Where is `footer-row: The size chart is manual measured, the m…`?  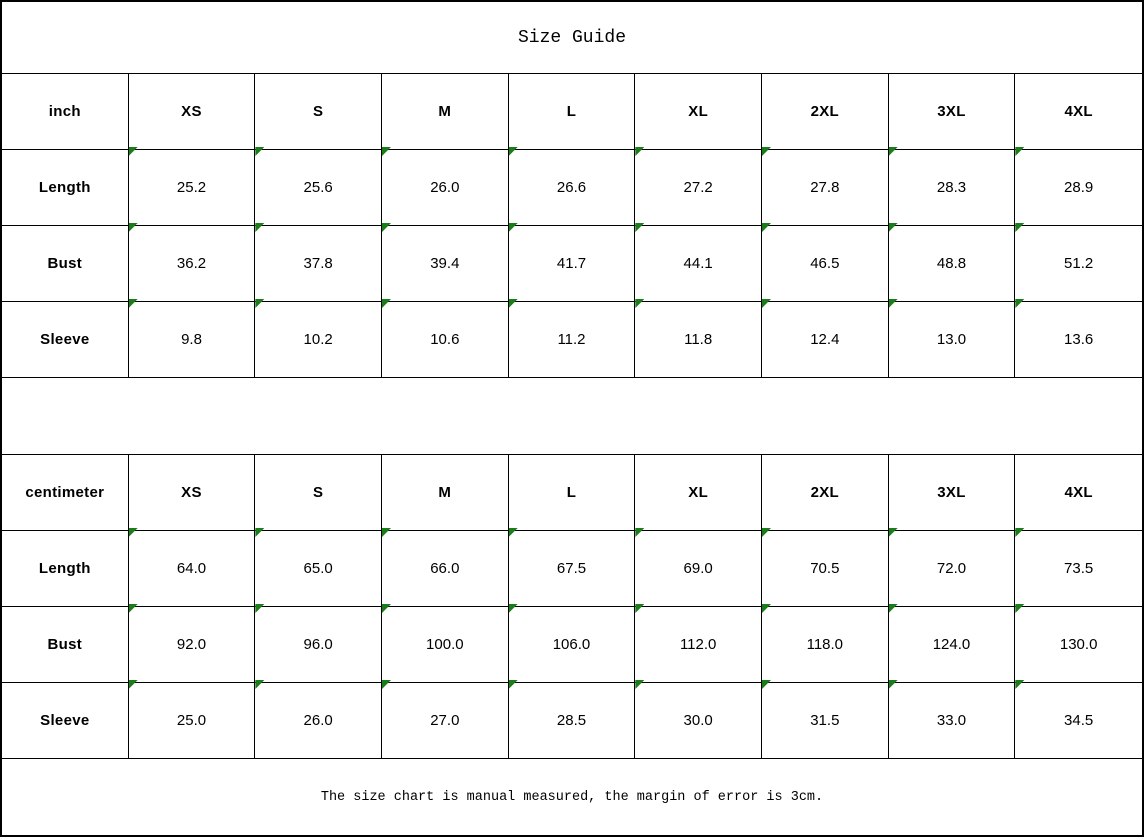
footer-row: The size chart is manual measured, the m… is located at coordinates (572, 797).